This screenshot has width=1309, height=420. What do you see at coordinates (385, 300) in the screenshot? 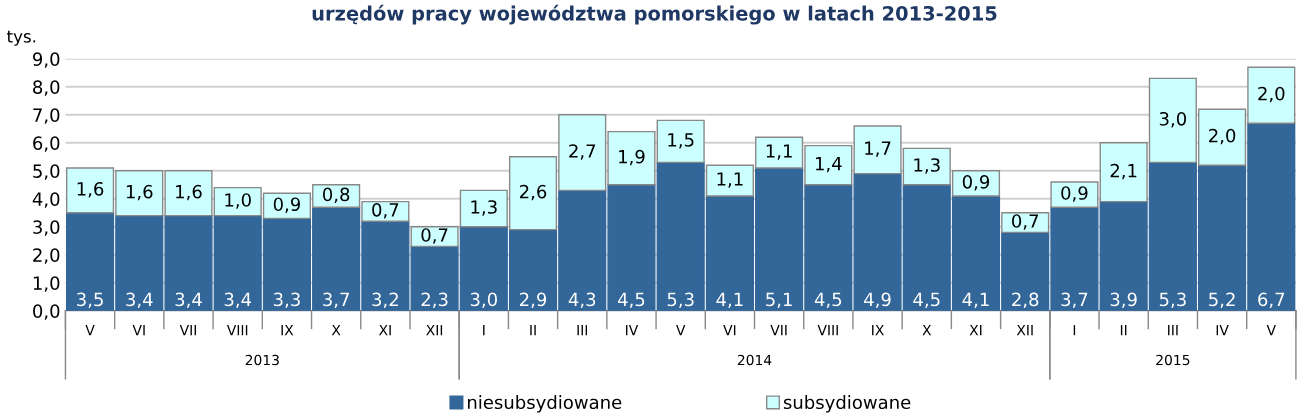
I see `data-label: 3,2` at bounding box center [385, 300].